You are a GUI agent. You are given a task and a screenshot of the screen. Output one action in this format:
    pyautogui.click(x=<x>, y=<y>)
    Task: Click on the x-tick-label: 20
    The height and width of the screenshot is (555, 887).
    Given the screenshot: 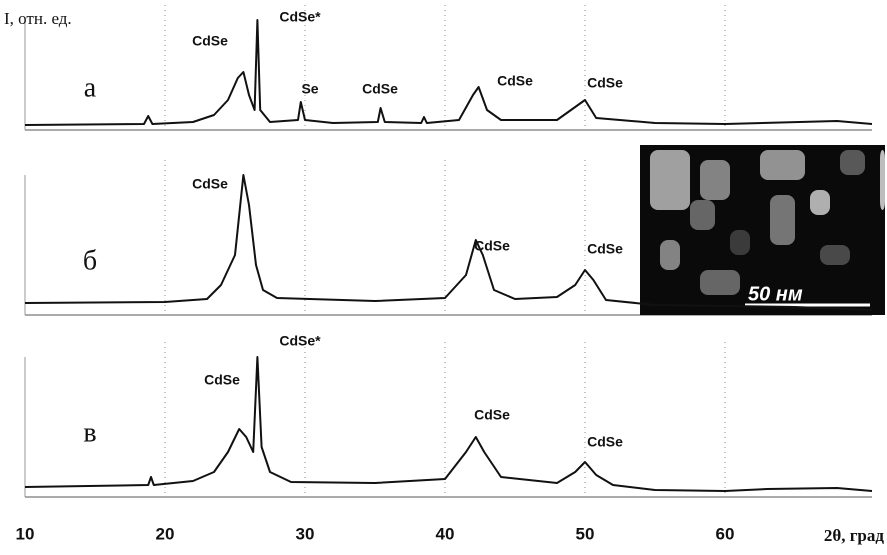 What is the action you would take?
    pyautogui.click(x=165, y=533)
    